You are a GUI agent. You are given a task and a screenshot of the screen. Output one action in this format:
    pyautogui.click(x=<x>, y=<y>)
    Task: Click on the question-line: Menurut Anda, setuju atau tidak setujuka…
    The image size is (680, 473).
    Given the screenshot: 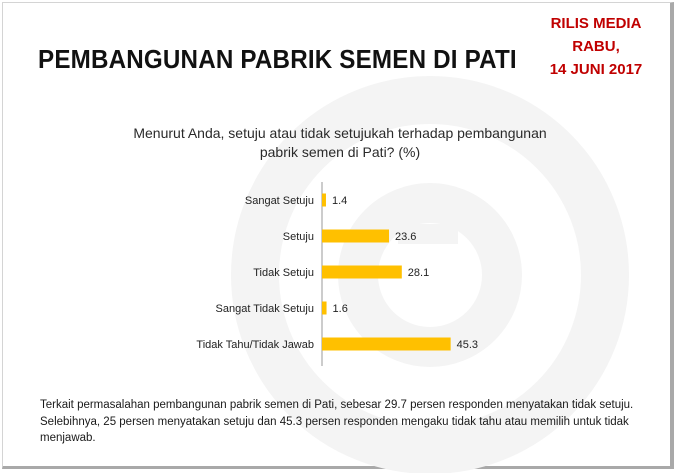 What is the action you would take?
    pyautogui.click(x=340, y=133)
    